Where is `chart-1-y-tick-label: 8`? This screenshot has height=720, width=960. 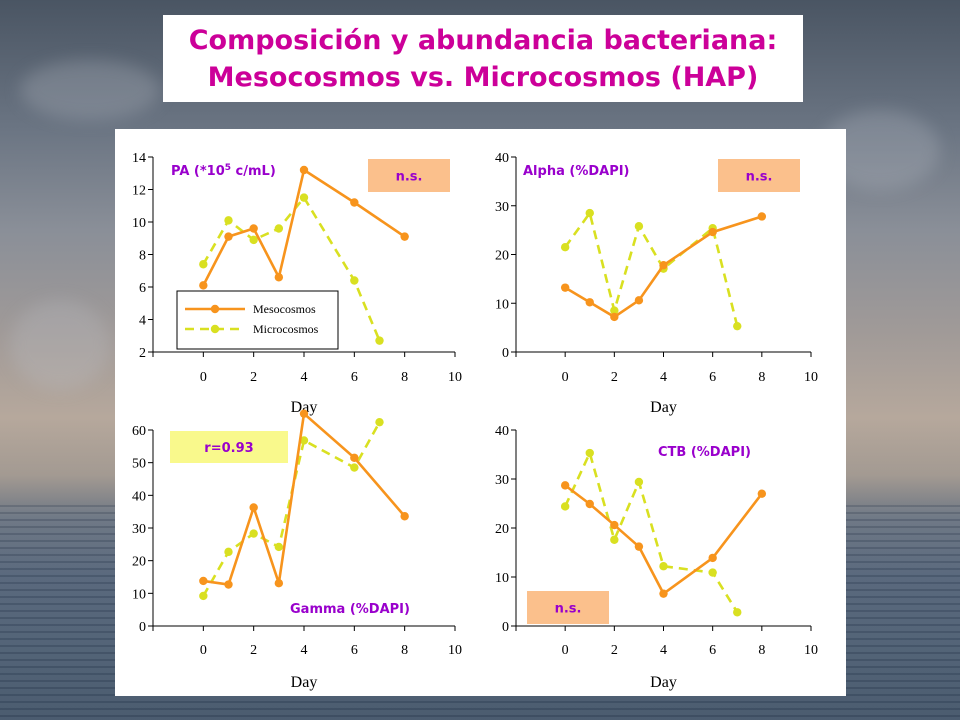 chart-1-y-tick-label: 8 is located at coordinates (142, 256).